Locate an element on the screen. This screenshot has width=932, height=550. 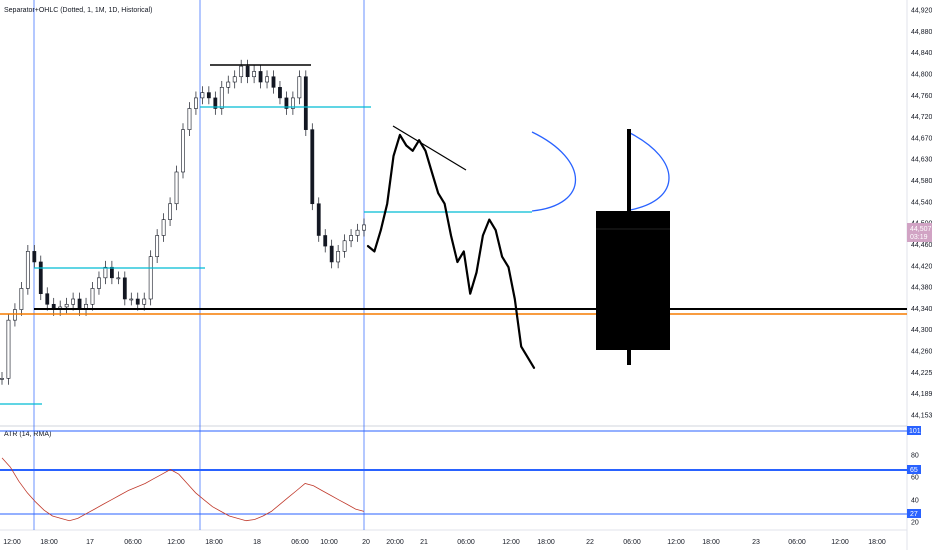
price-tick-label: 44,630 is located at coordinates (921, 160).